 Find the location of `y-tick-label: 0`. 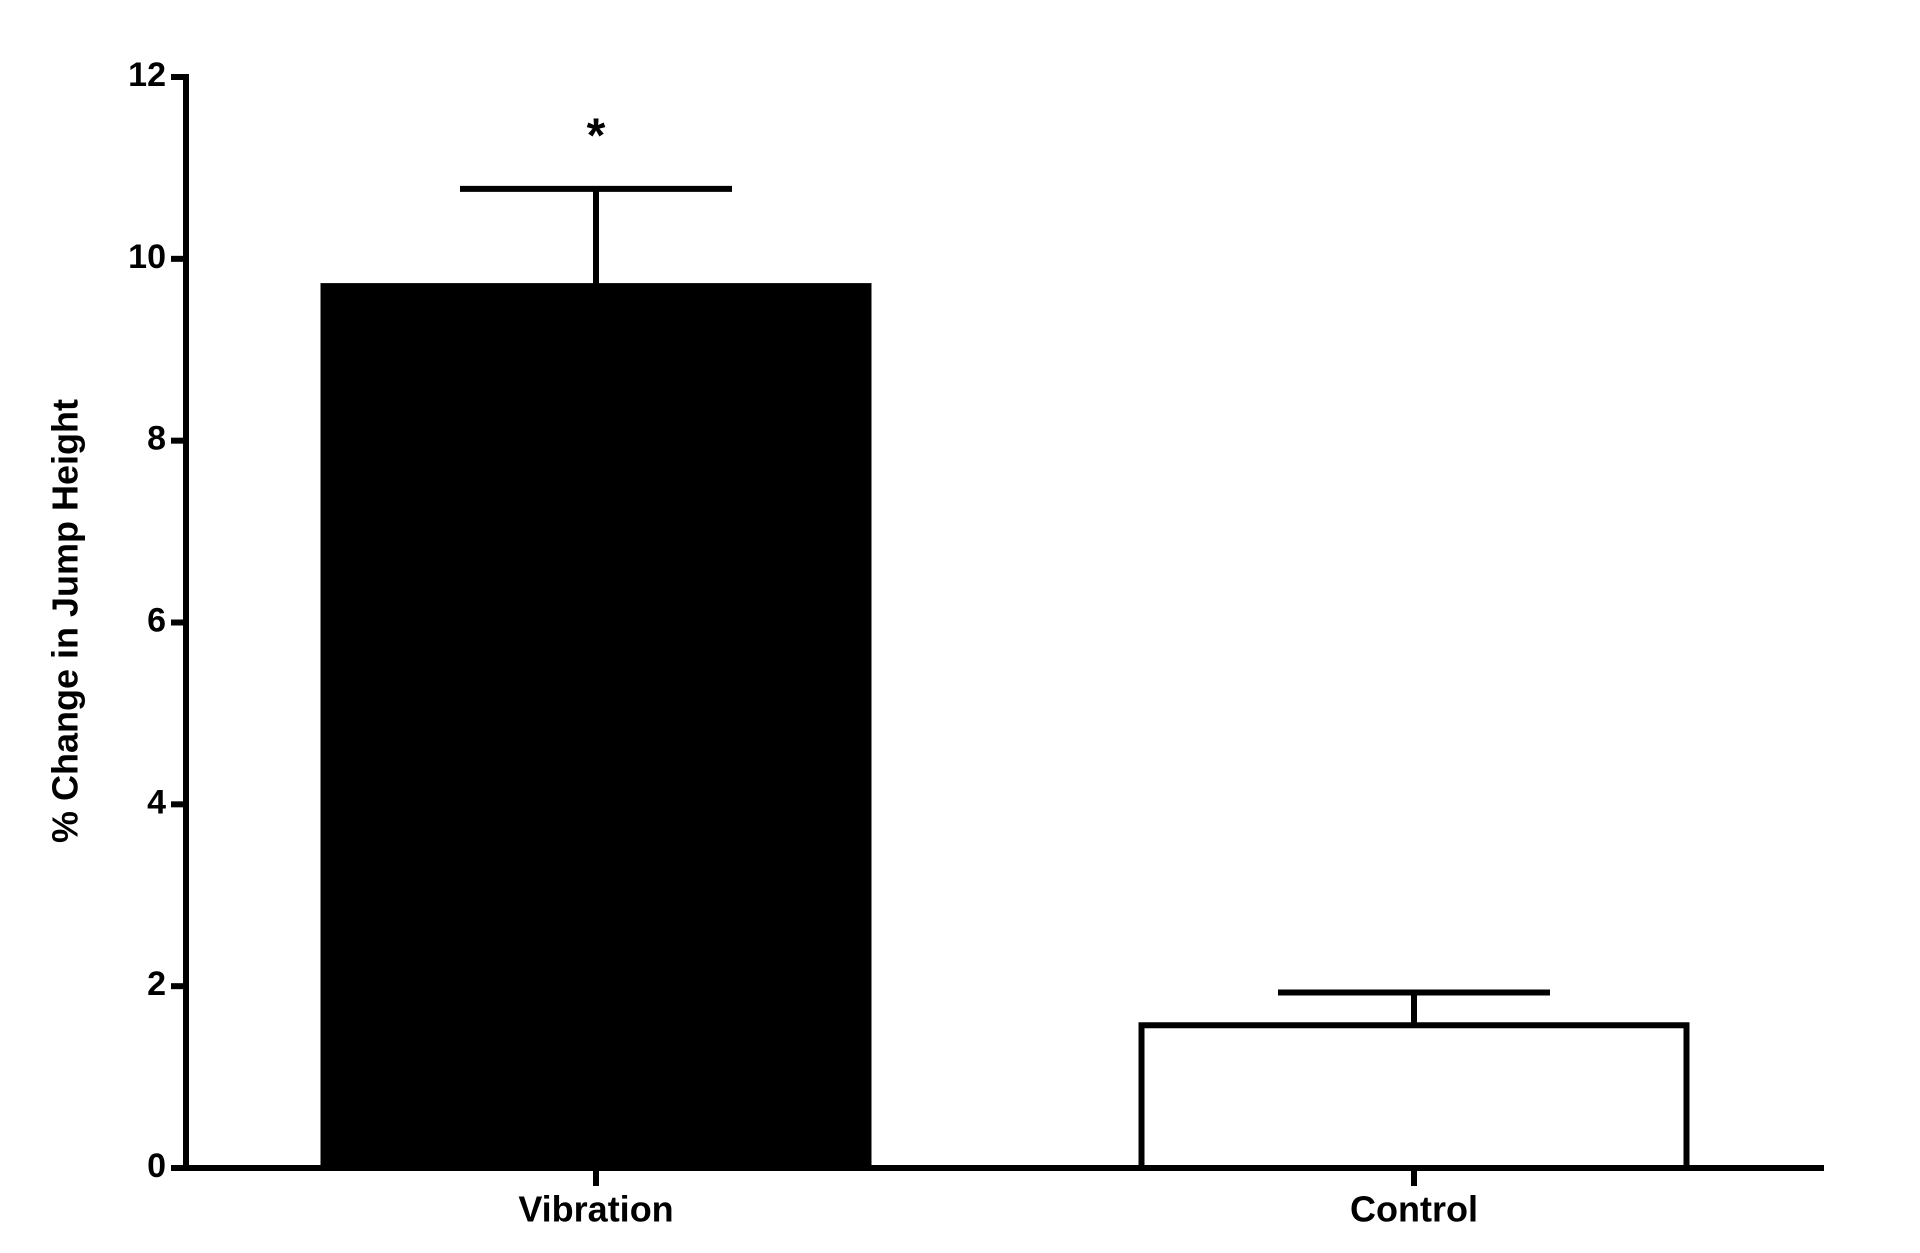

y-tick-label: 0 is located at coordinates (156, 1166).